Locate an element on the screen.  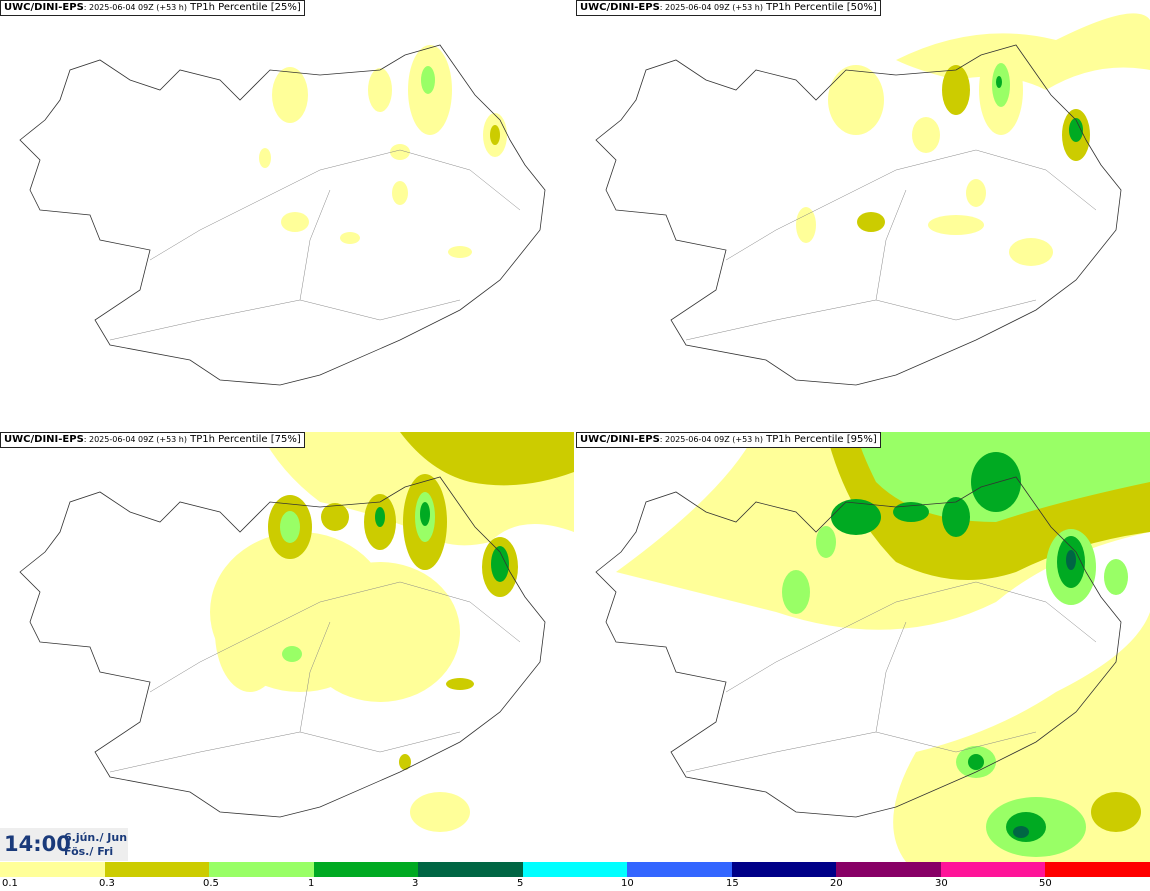
legend-bar is located at coordinates (575, 869).